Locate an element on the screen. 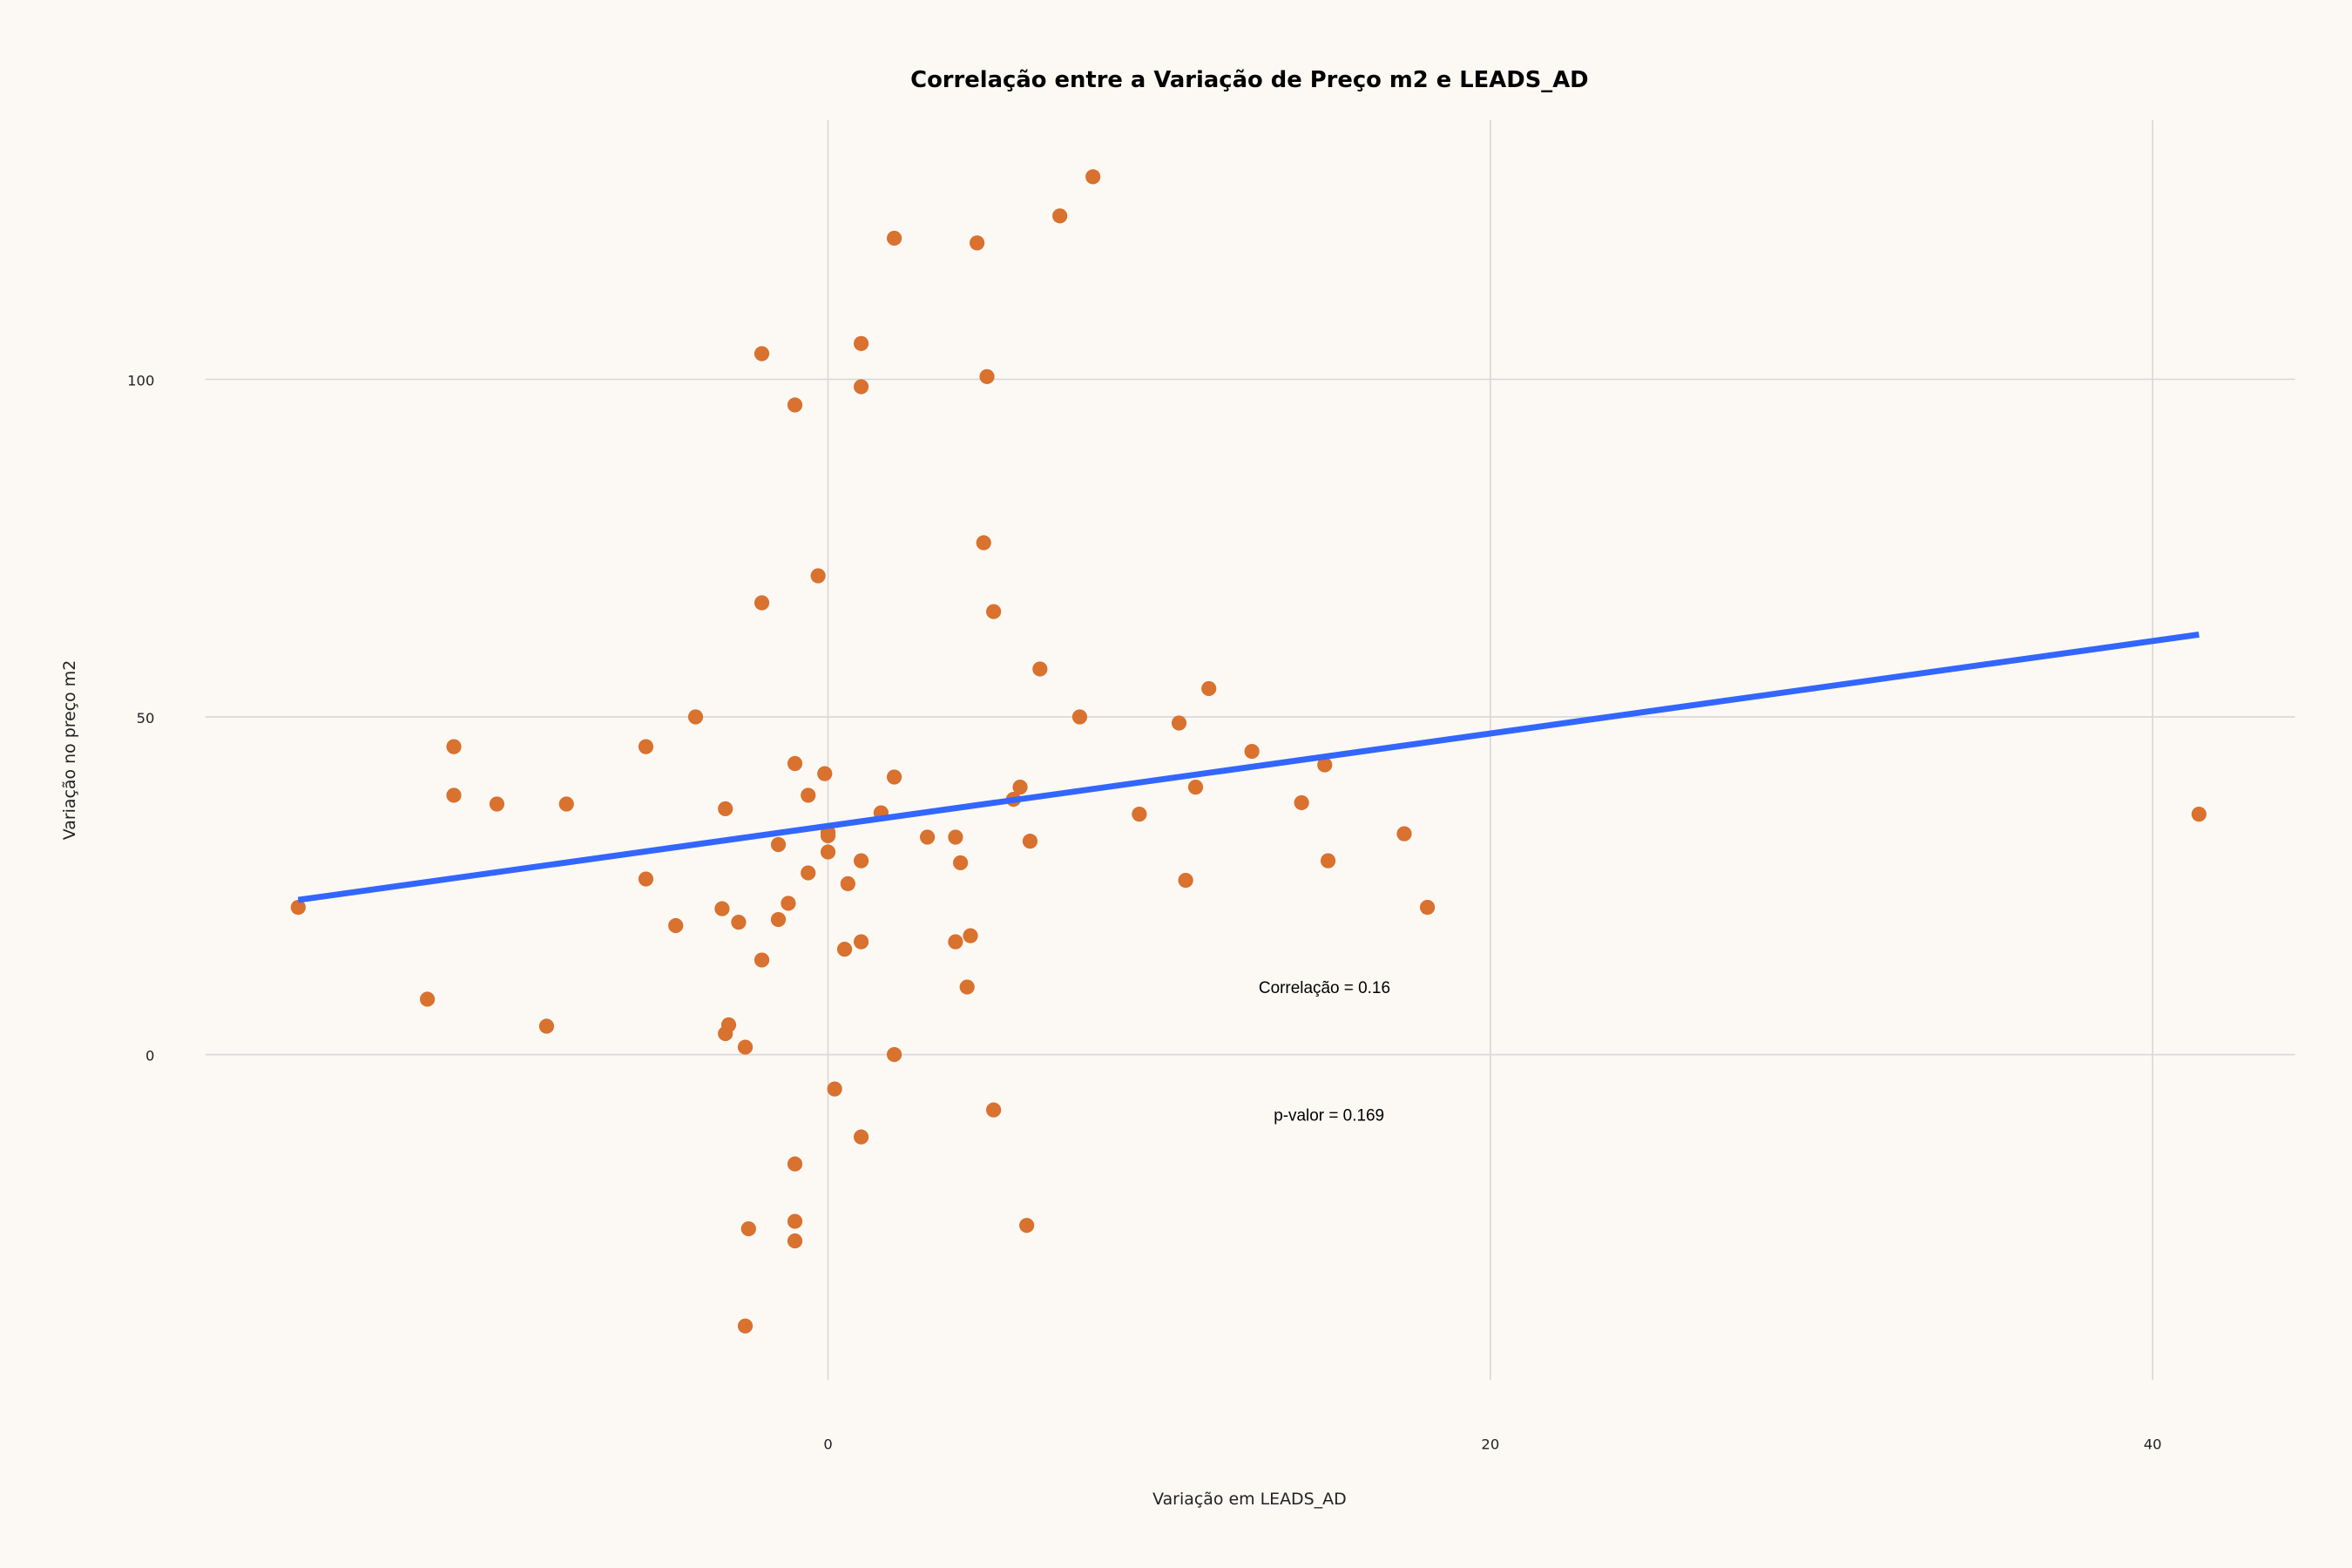 This screenshot has width=2352, height=1568. y-tick-label: 50 is located at coordinates (146, 718).